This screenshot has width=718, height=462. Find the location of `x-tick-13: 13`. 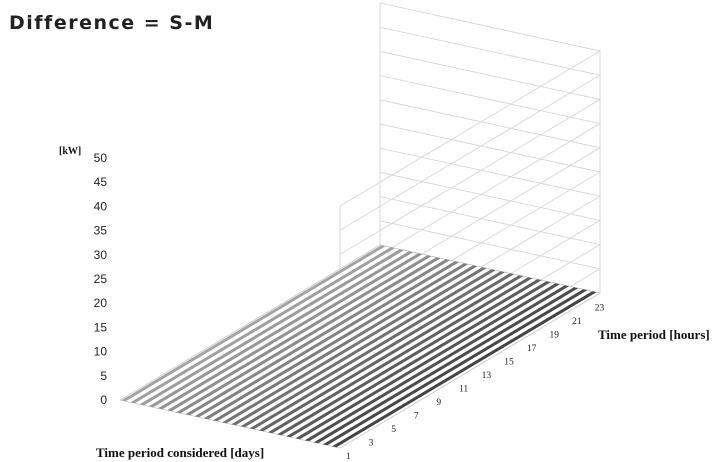

x-tick-13: 13 is located at coordinates (487, 376).